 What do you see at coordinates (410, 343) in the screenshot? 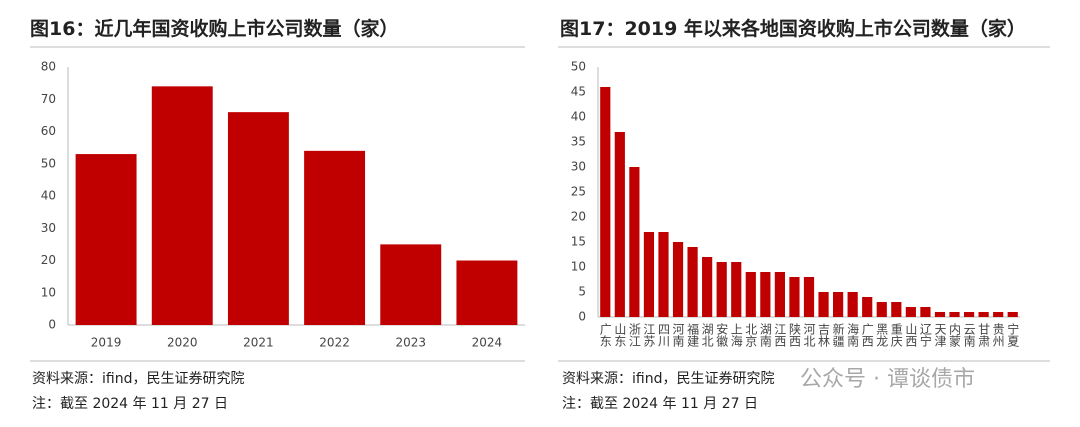
I see `x-tick-label: 2023` at bounding box center [410, 343].